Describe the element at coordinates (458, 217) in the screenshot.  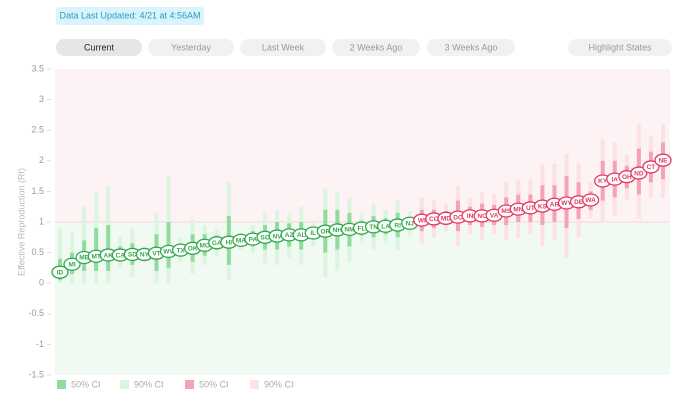
I see `state-label: DC` at that location.